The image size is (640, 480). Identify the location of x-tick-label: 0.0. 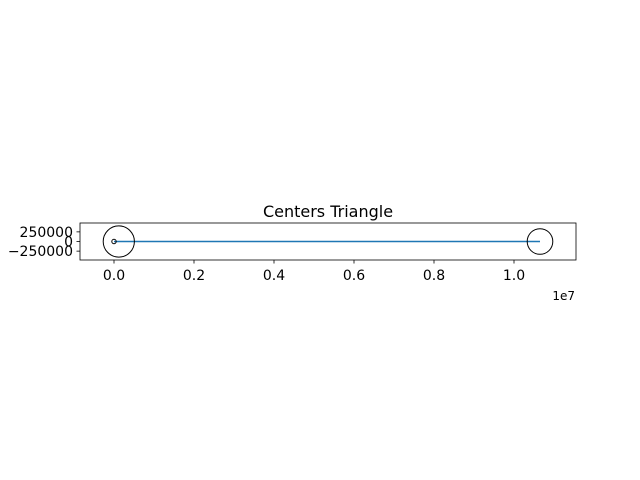
(114, 276).